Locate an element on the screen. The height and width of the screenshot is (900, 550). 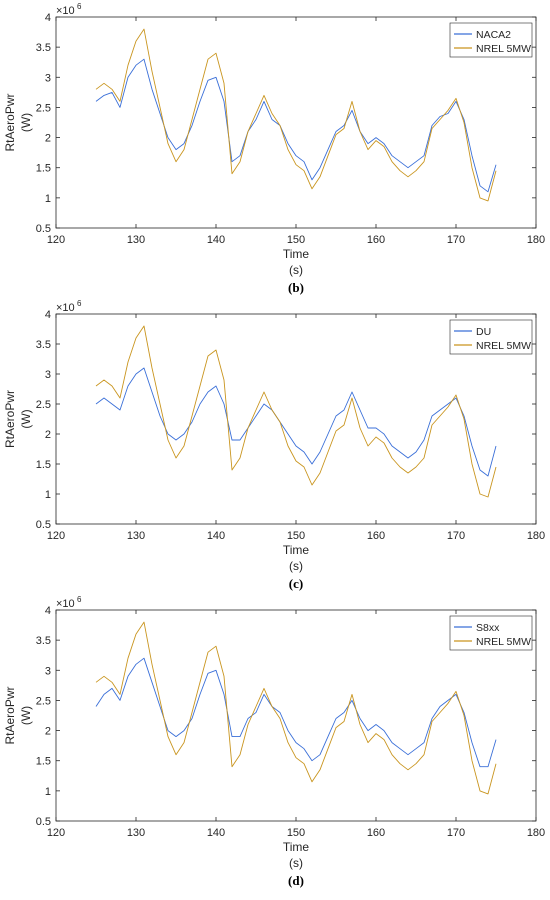
legend-entry: NACA2 is located at coordinates (493, 35).